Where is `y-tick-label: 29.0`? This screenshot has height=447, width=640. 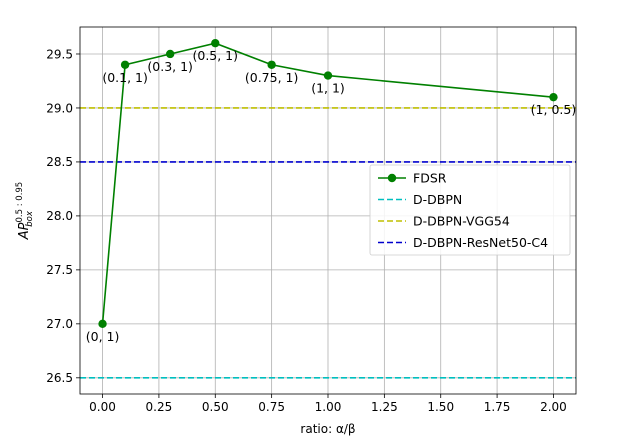
y-tick-label: 29.0 is located at coordinates (59, 108).